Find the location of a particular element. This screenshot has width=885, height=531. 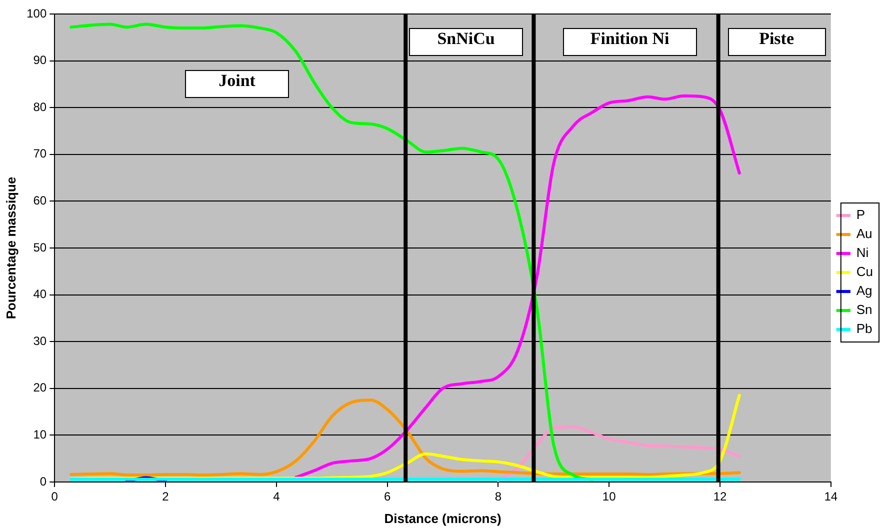

x-tick-label: 4 is located at coordinates (276, 497).